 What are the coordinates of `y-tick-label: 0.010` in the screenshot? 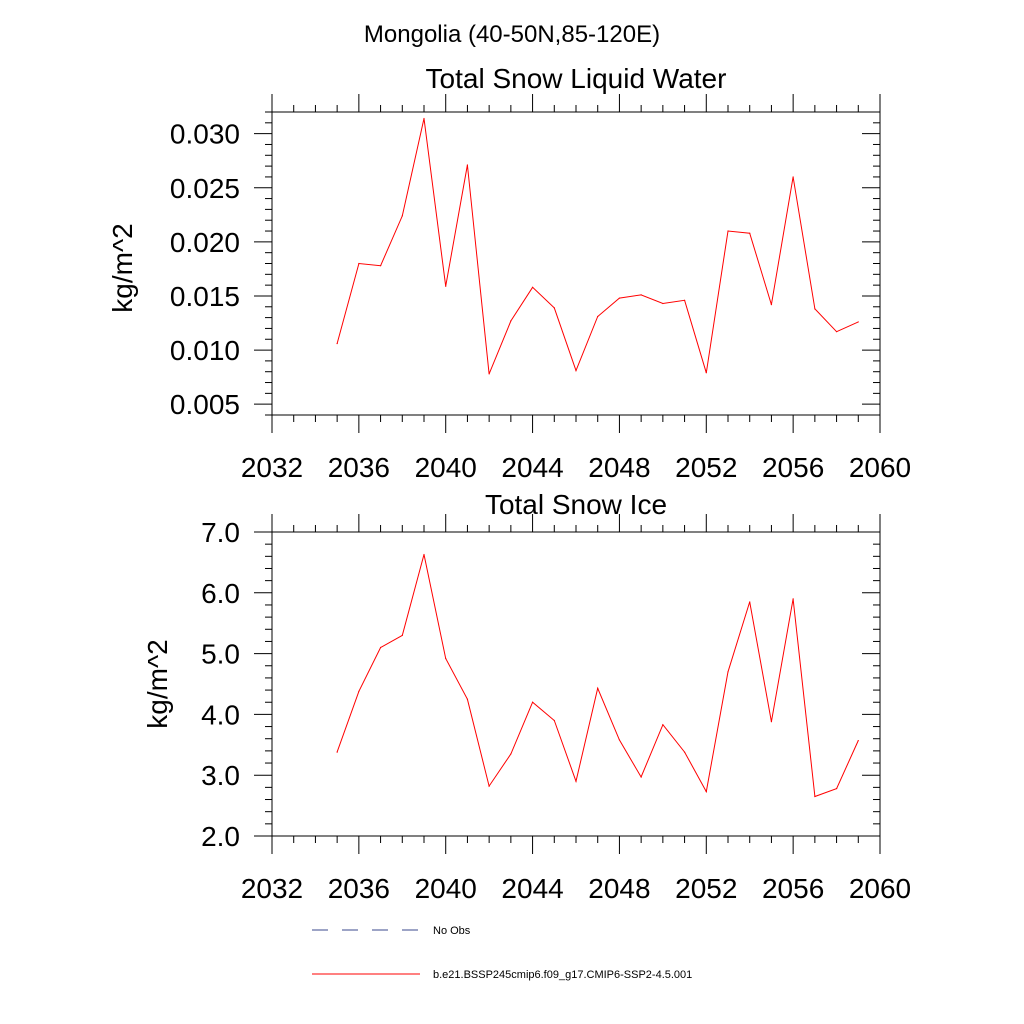 It's located at (205, 350).